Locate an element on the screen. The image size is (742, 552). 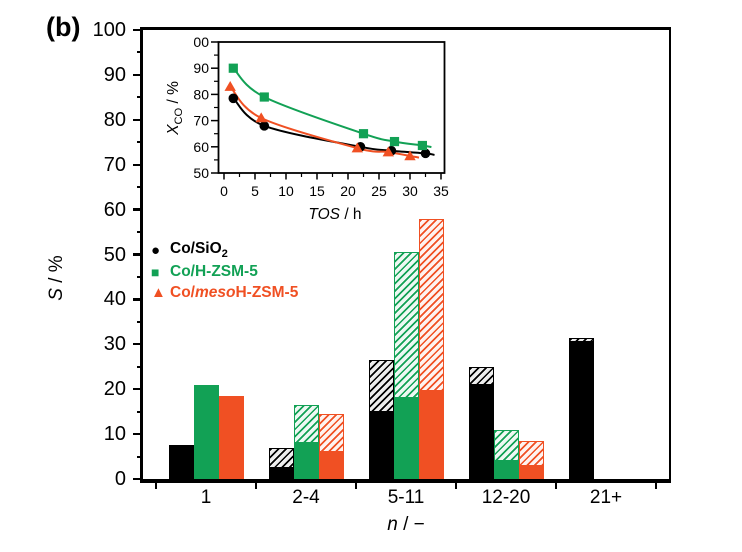
inset-y-axis-label-symbol: X is located at coordinates (173, 129).